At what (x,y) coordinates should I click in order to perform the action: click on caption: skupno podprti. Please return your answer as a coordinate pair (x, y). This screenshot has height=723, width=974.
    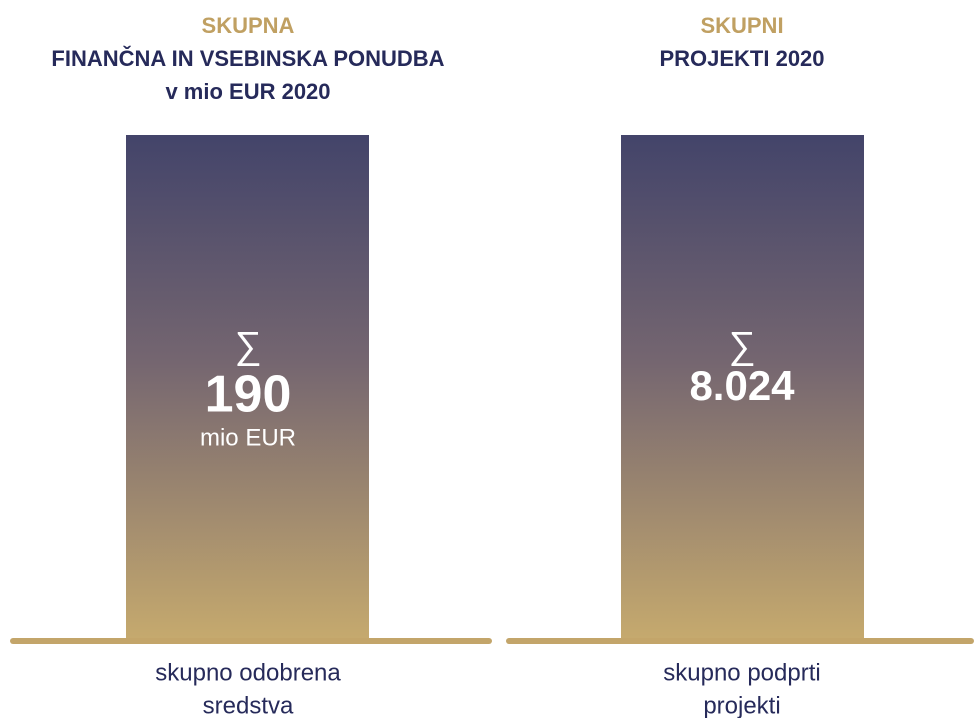
    Looking at the image, I should click on (741, 672).